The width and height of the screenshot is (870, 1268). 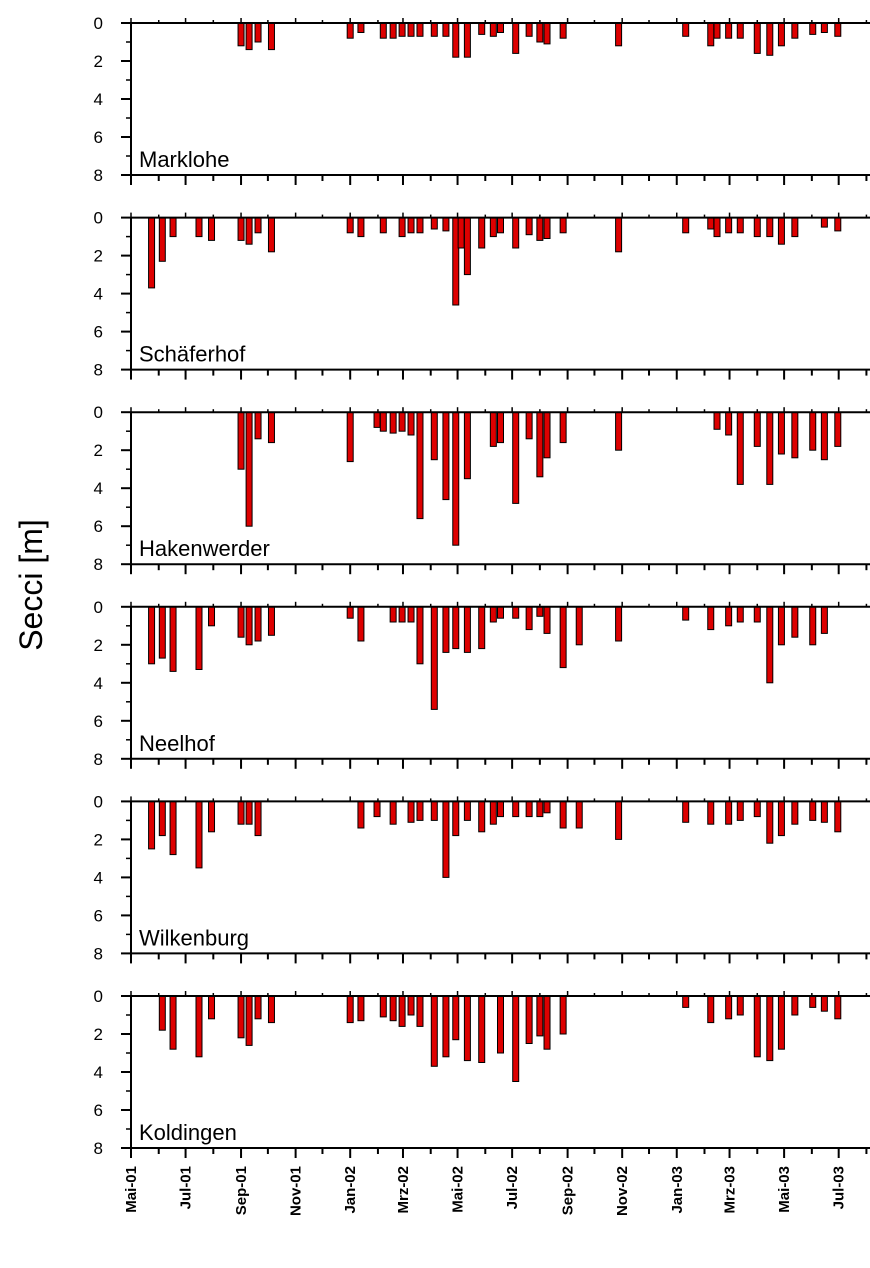 What do you see at coordinates (31, 585) in the screenshot?
I see `y-axis-label: Secci [m]` at bounding box center [31, 585].